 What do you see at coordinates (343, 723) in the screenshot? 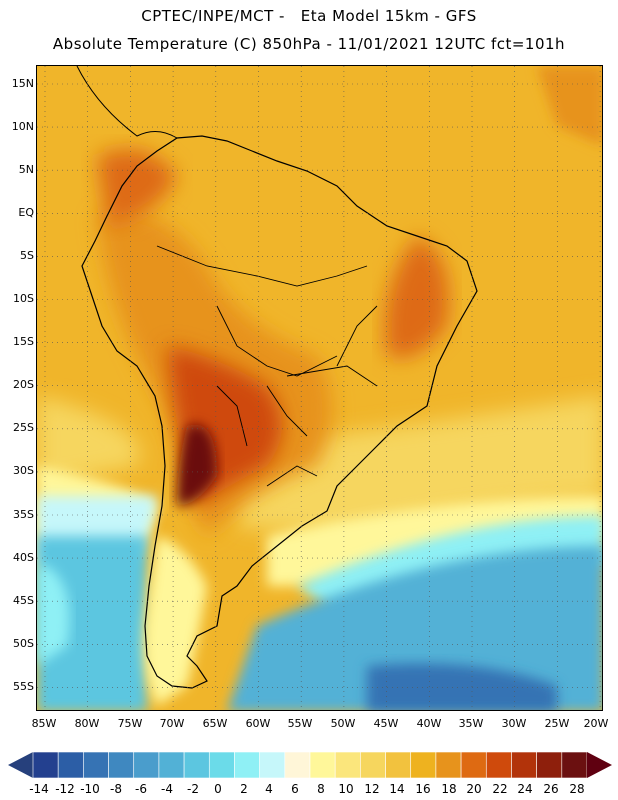
I see `lon-label: 50W` at bounding box center [343, 723].